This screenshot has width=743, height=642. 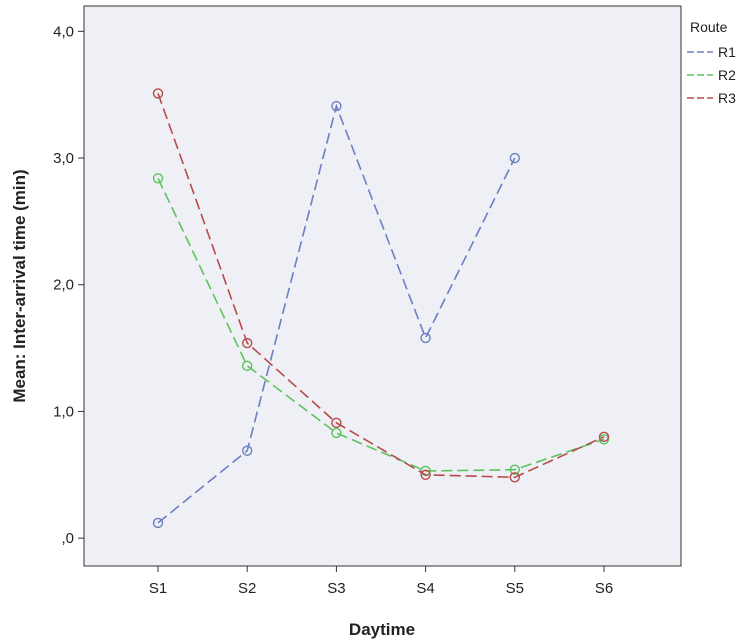 I want to click on x-axis-title: Daytime, so click(x=382, y=629).